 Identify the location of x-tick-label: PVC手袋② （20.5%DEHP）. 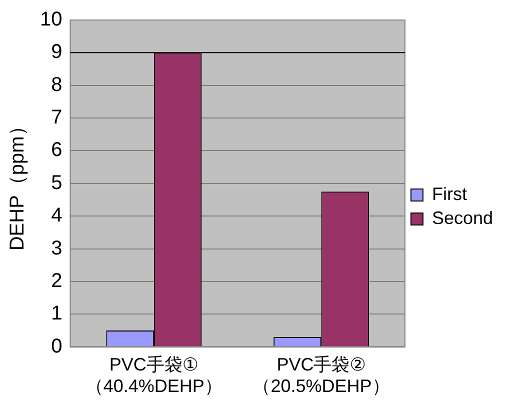
(321, 375).